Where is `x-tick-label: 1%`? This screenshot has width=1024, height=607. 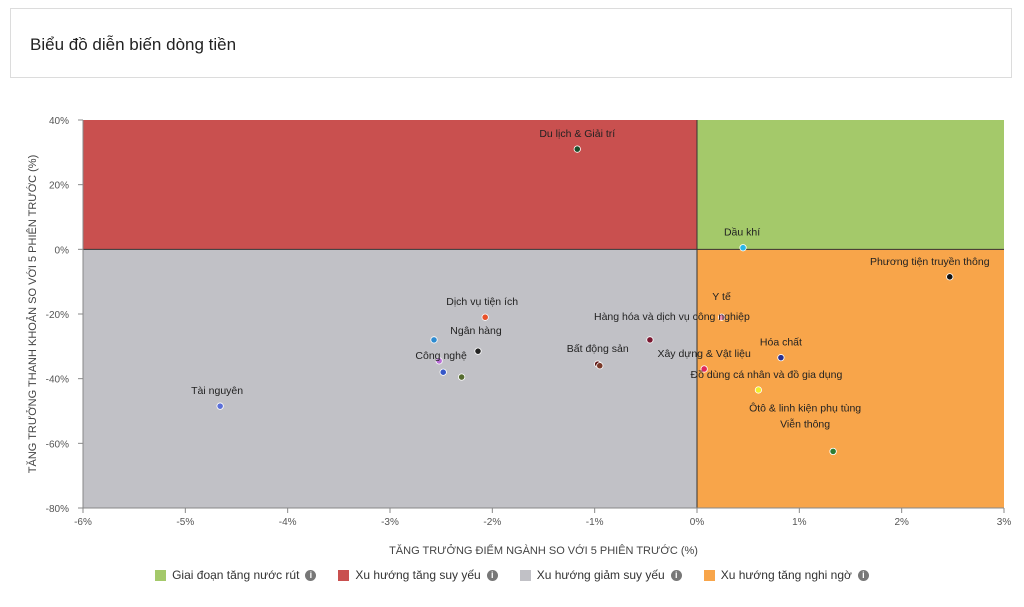
x-tick-label: 1% is located at coordinates (799, 522).